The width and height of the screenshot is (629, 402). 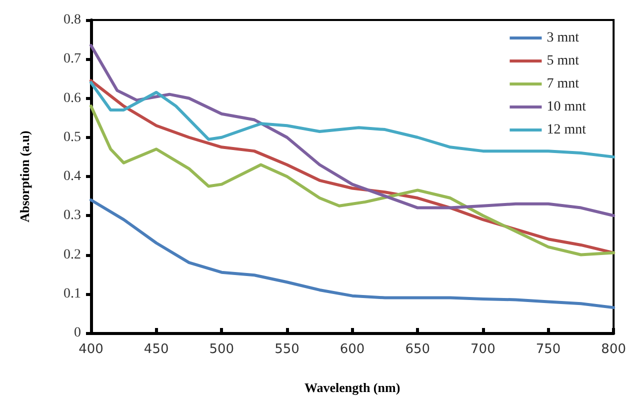 I want to click on legend-label: 5 mnt, so click(x=563, y=61).